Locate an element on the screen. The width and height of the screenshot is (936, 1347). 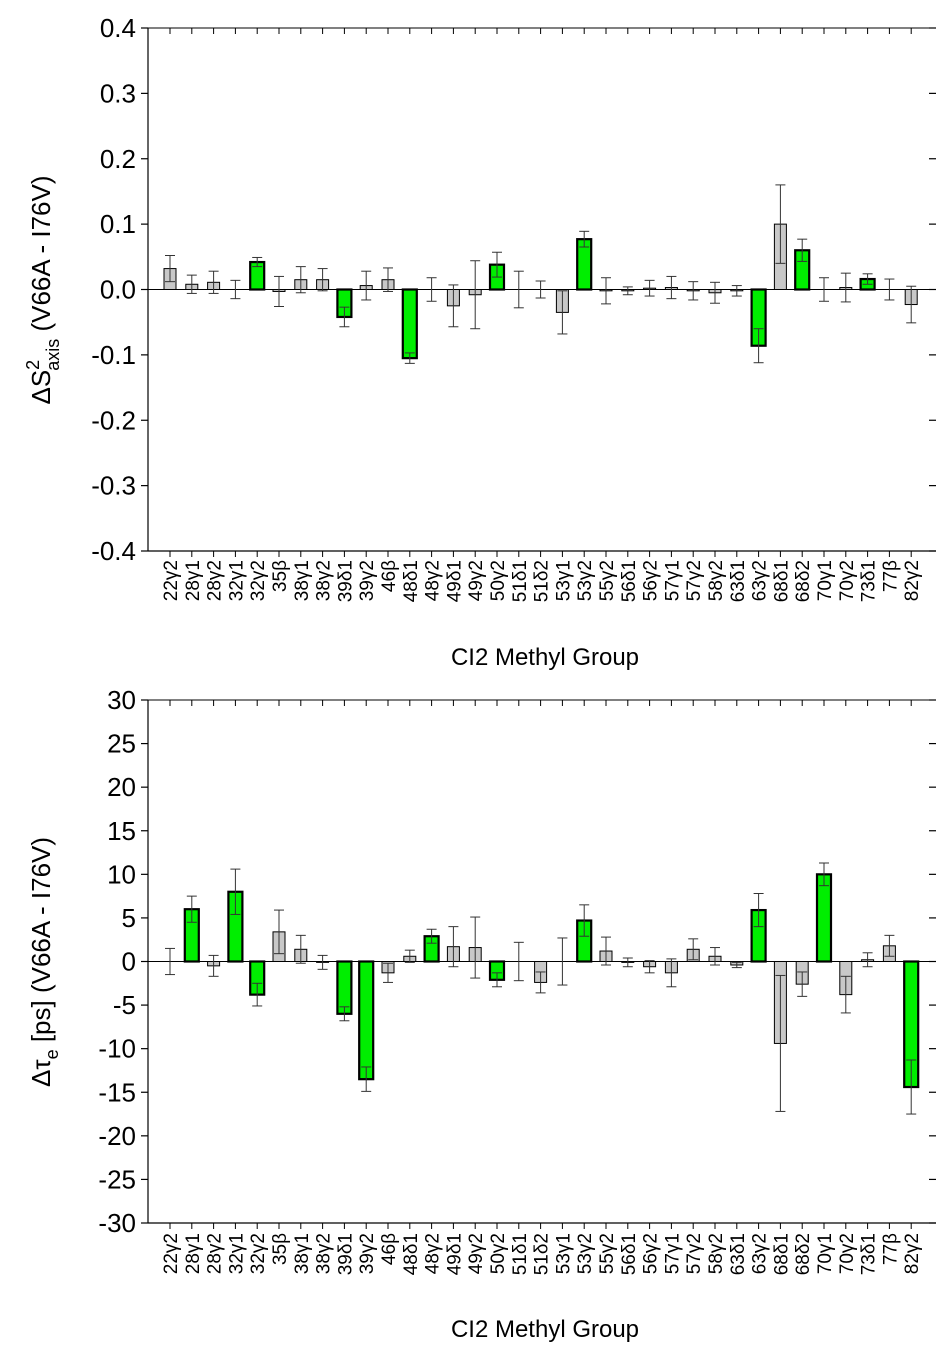
bottom-xtick-label: 38γ2 is located at coordinates (324, 1253).